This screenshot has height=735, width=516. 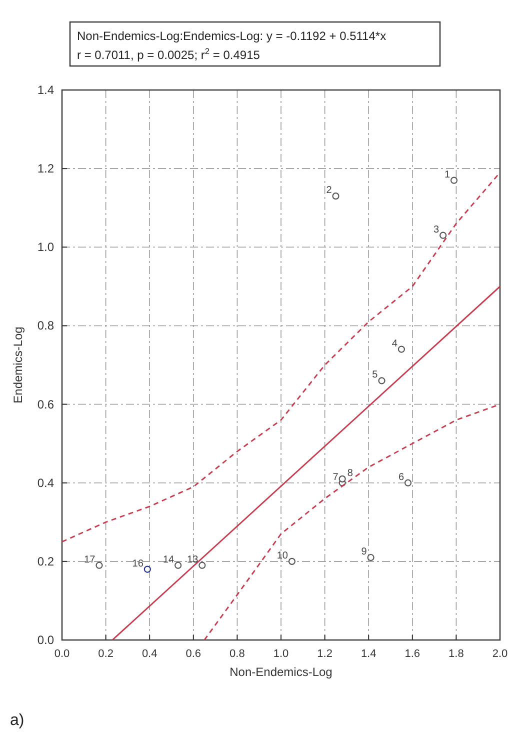 I want to click on y-axis-title: Endemics-Log, so click(x=18, y=365).